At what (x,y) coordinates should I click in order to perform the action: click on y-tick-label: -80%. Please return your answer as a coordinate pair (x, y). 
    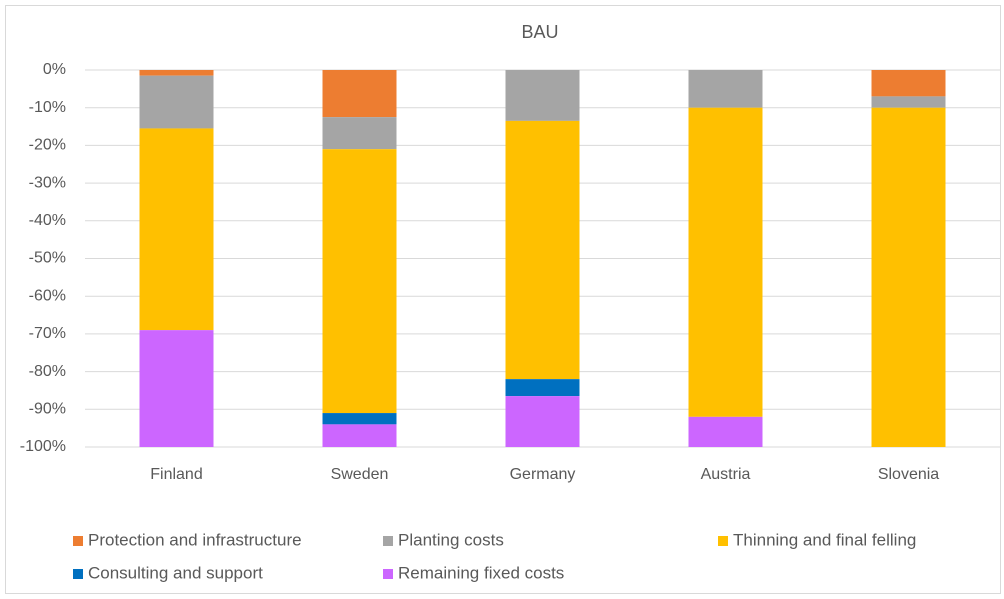
    Looking at the image, I should click on (47, 371).